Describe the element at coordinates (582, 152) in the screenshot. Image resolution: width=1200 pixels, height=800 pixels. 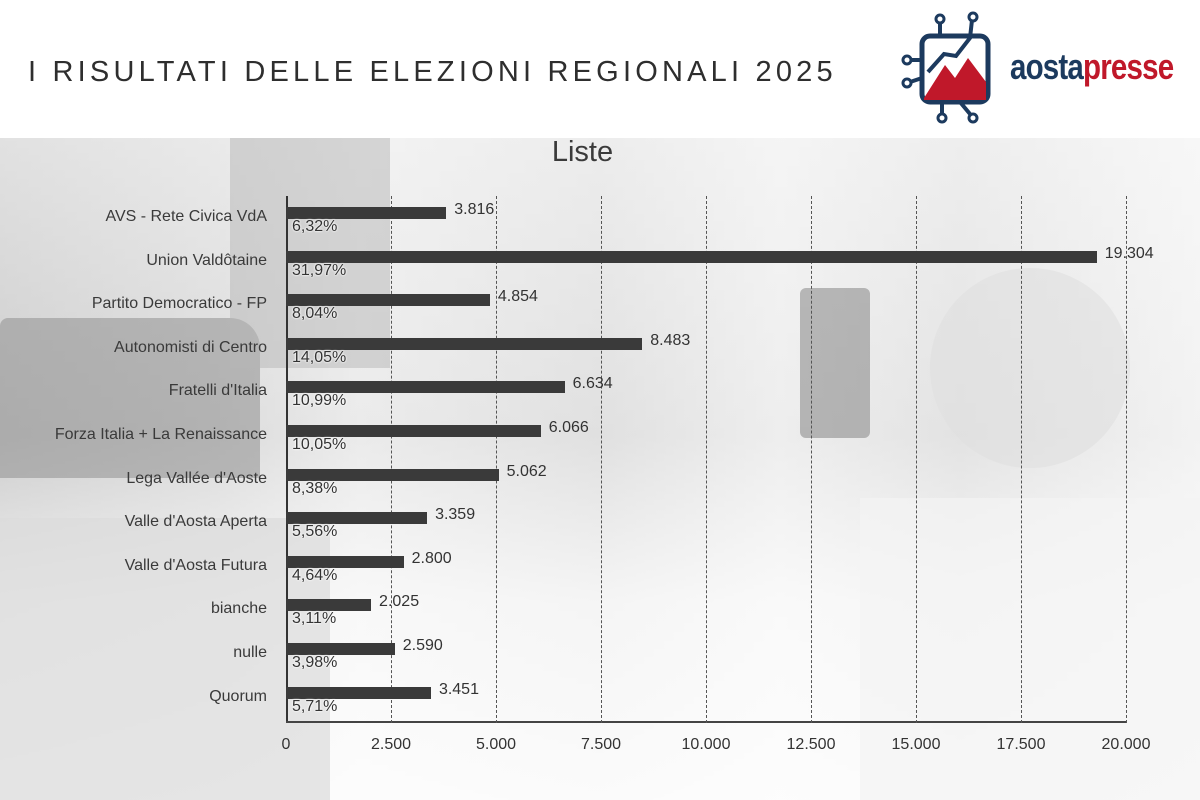
I see `chart-title: Liste` at that location.